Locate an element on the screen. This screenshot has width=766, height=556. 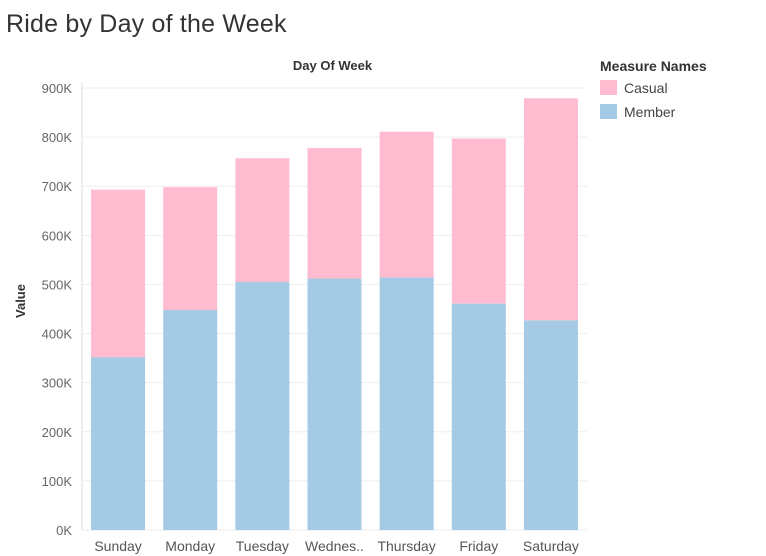
y-tick-label: 400K is located at coordinates (57, 334).